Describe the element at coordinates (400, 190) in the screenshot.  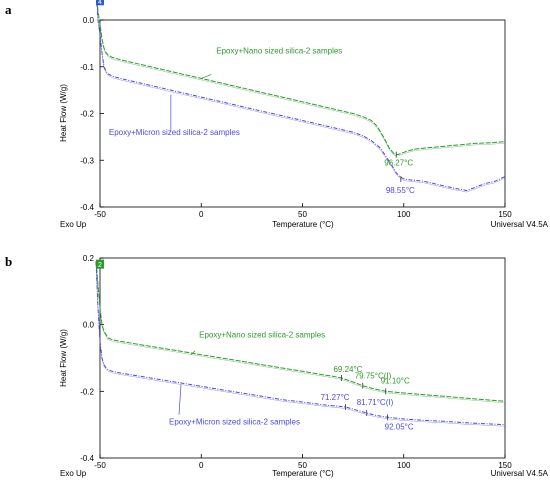
I see `svg-text: 98.55°C` at that location.